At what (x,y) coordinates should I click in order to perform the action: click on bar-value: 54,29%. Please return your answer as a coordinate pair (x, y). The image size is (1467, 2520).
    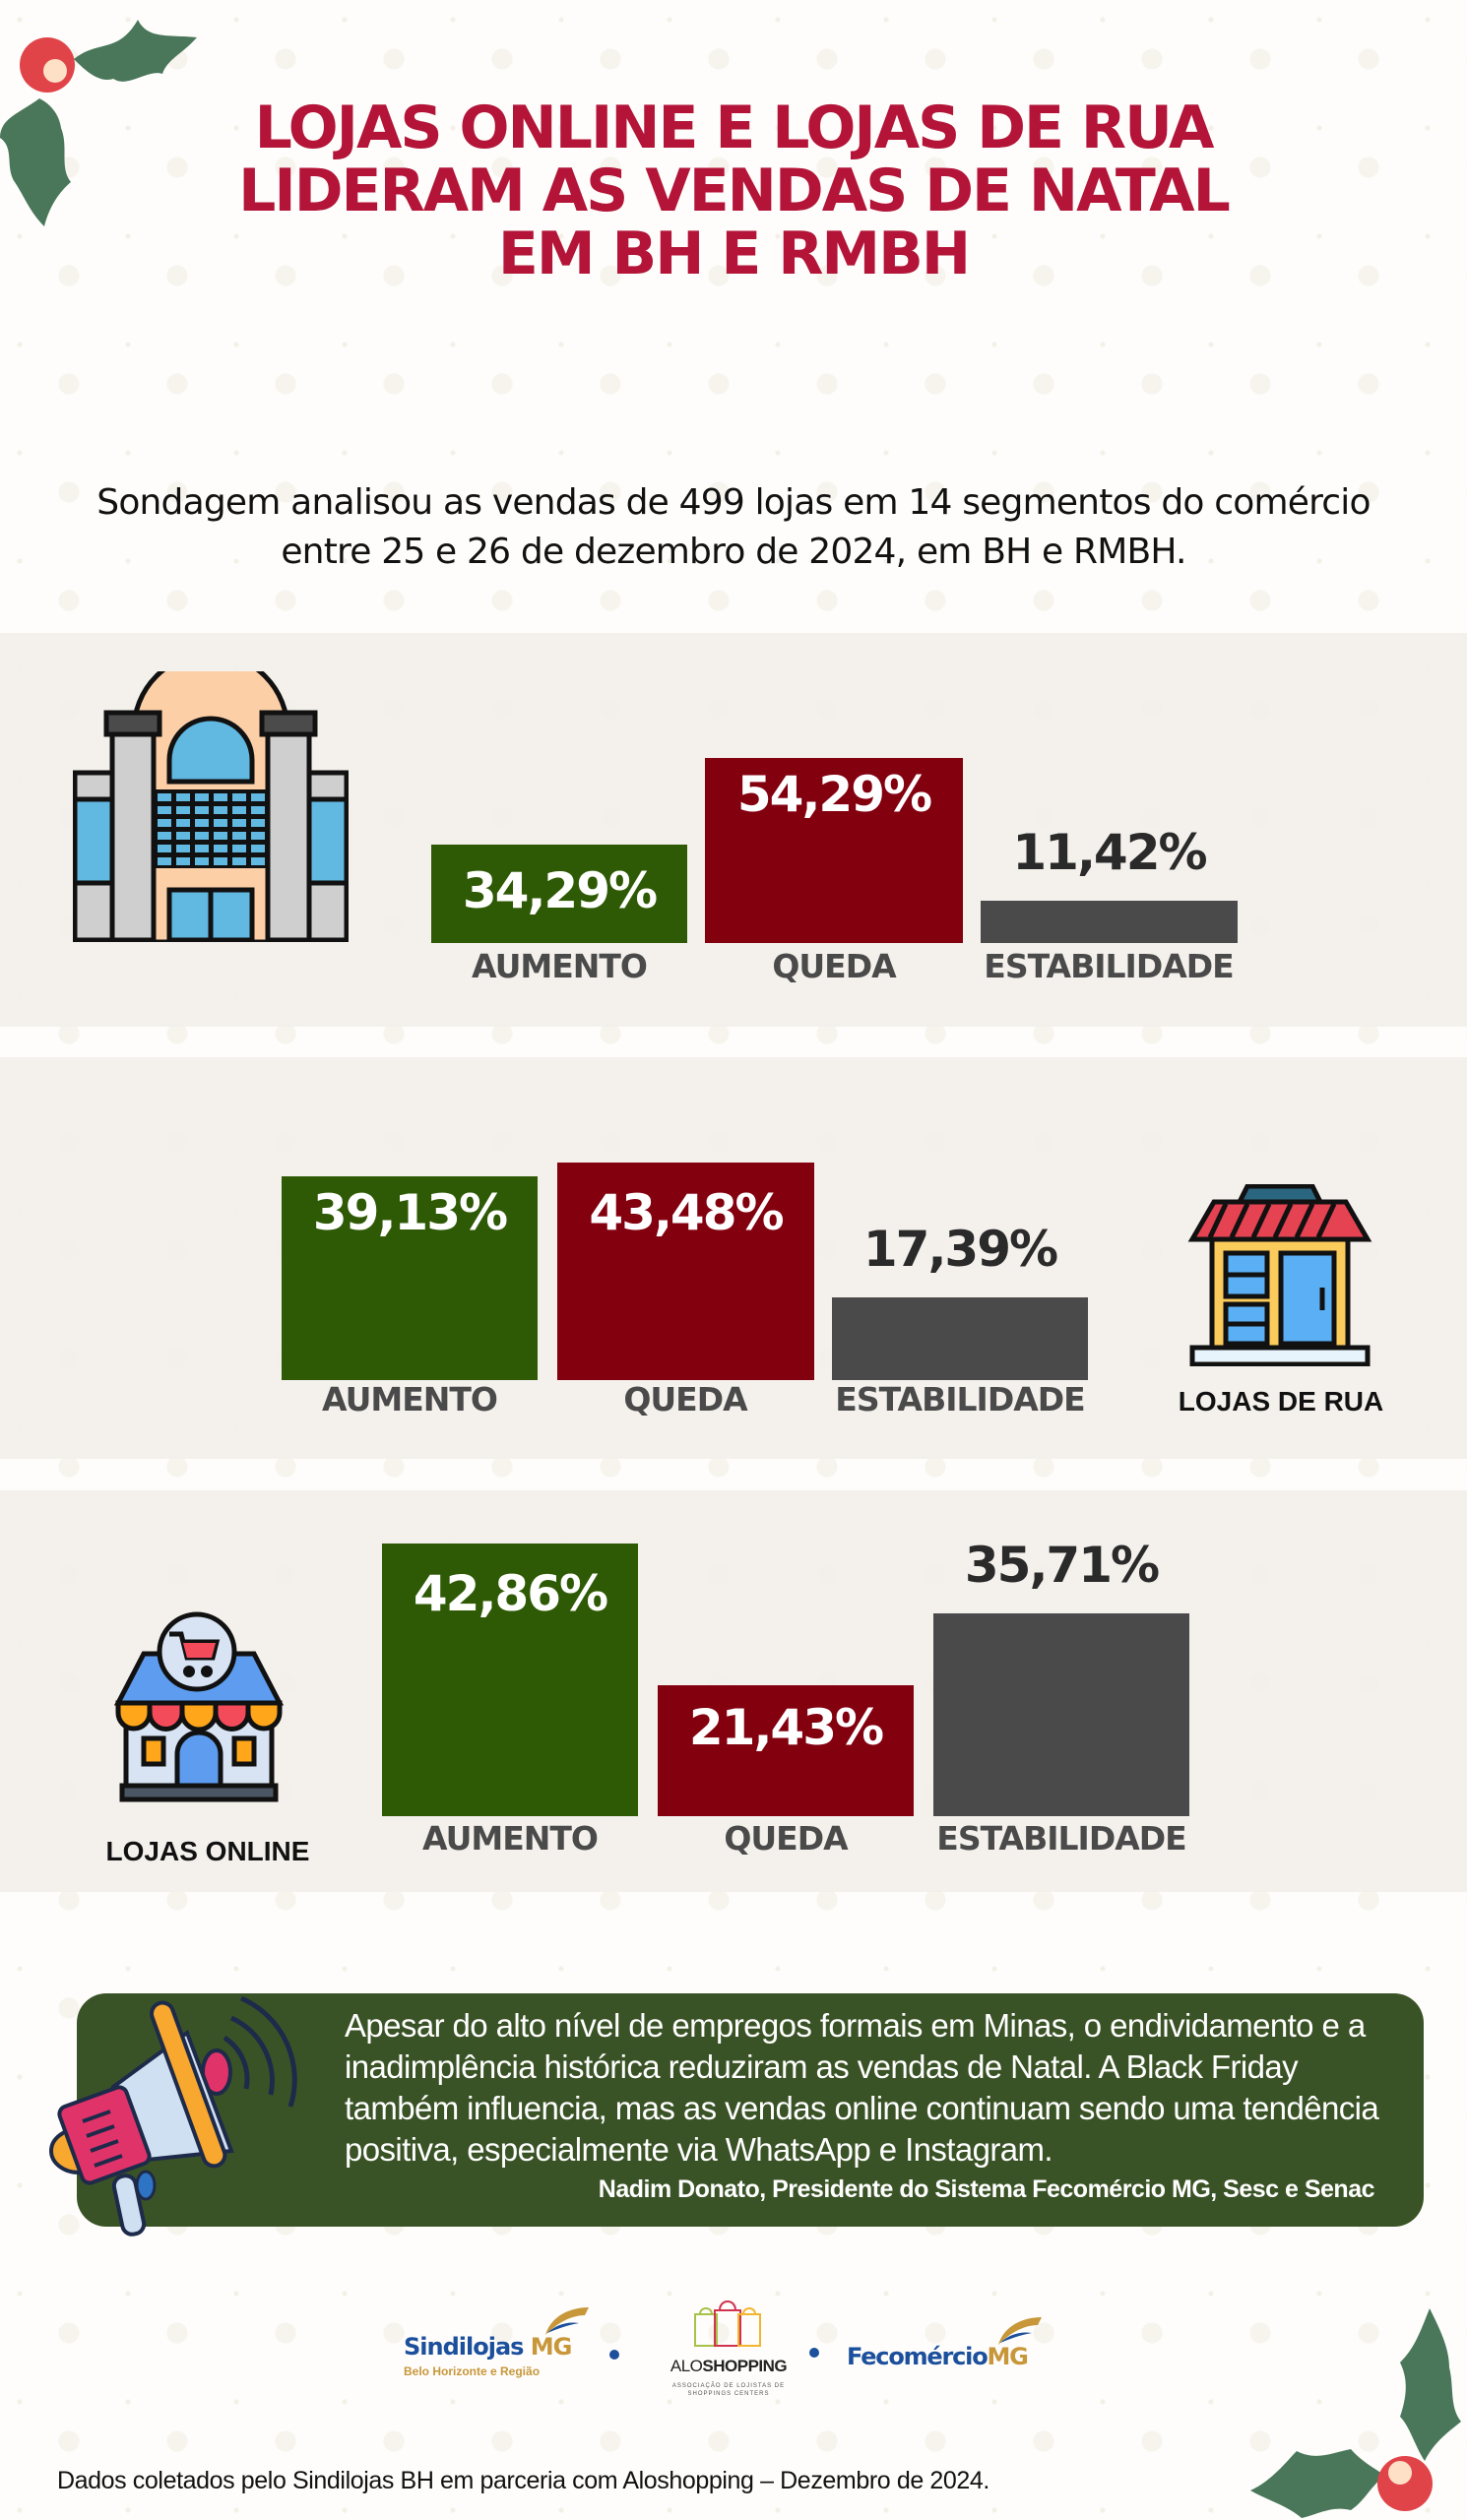
    Looking at the image, I should click on (834, 794).